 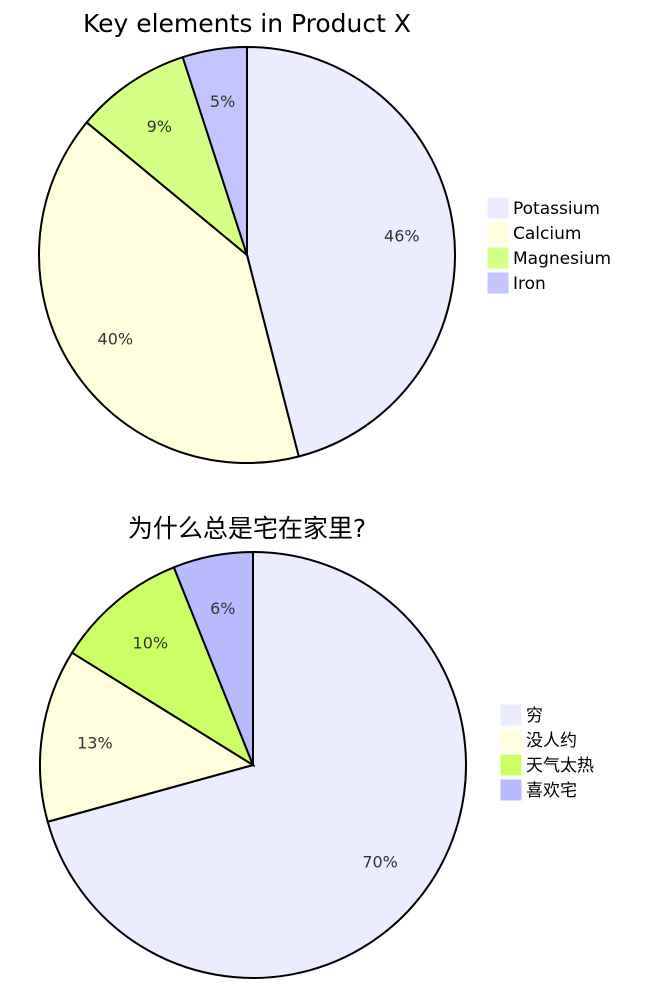 What do you see at coordinates (259, 220) in the screenshot?
I see `slice-labels: 46% 40% 9% 5%` at bounding box center [259, 220].